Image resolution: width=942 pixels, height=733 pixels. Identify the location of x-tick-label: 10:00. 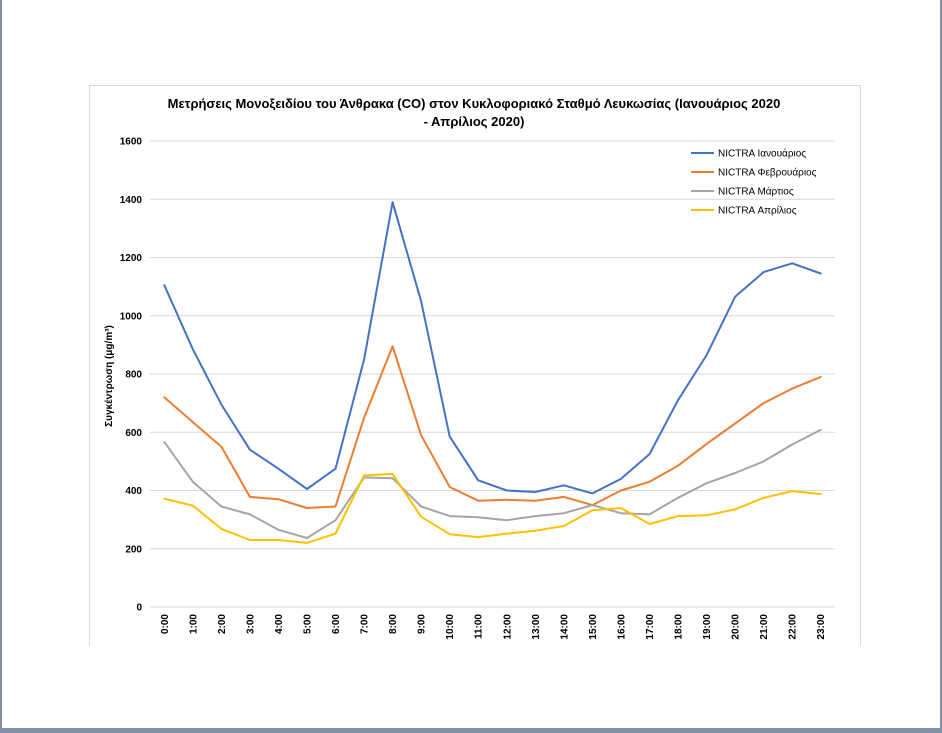
(450, 627).